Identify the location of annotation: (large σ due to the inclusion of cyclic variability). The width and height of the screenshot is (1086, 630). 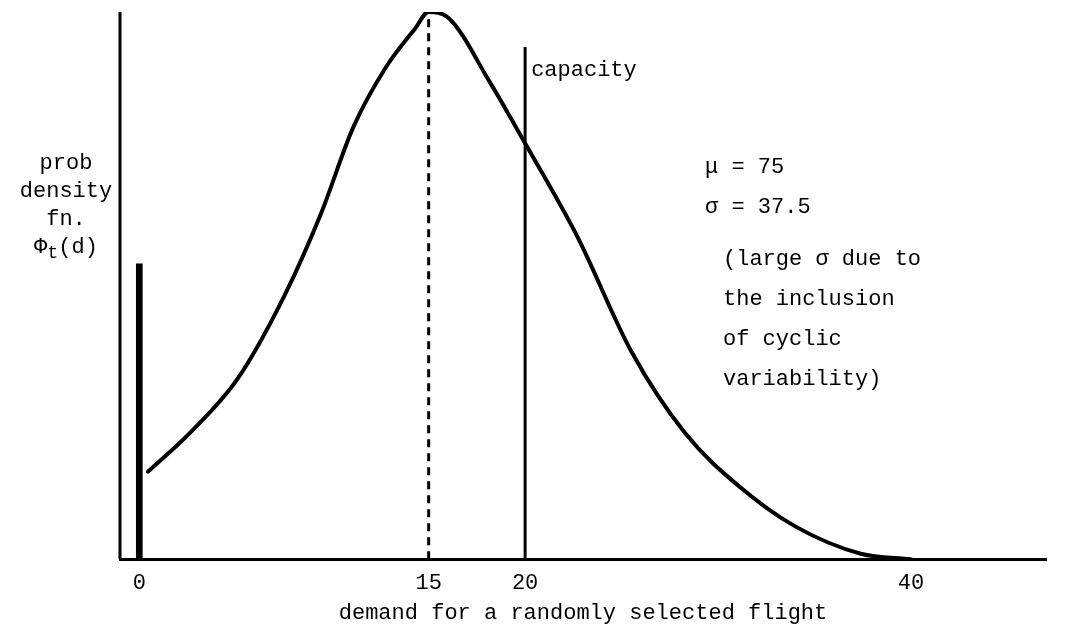
(823, 320).